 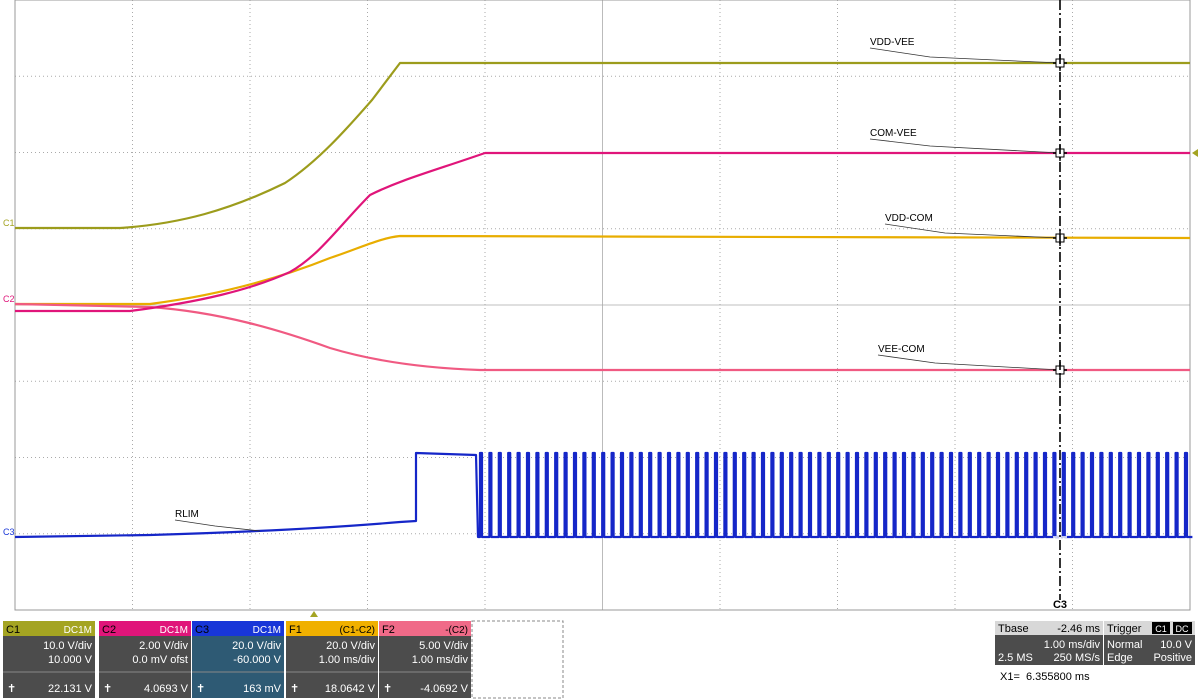 I want to click on channel-scale: 5.00 V/div, so click(x=443, y=646).